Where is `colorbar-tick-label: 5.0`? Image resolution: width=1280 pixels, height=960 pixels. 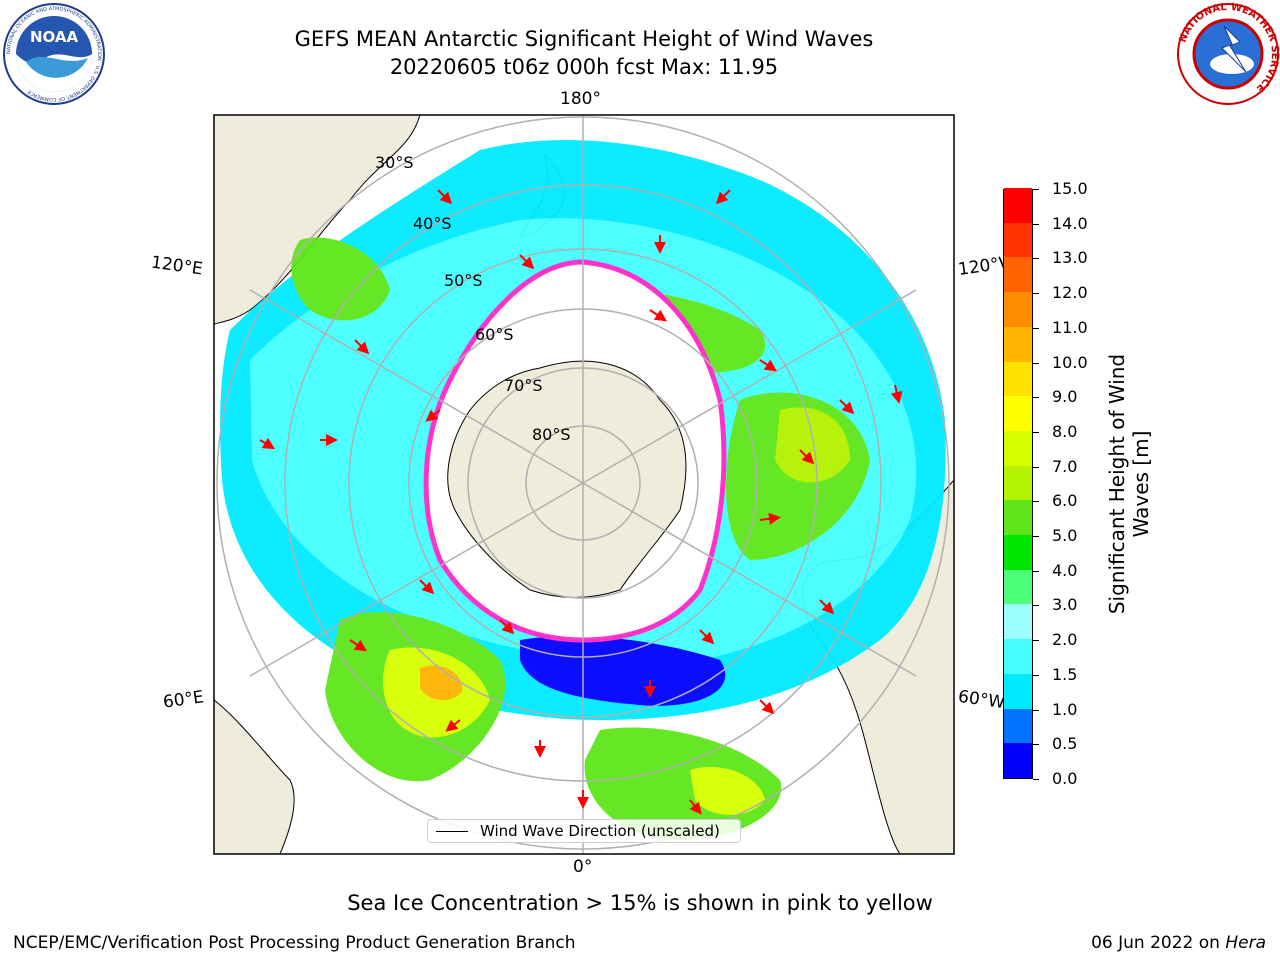 colorbar-tick-label: 5.0 is located at coordinates (1065, 536).